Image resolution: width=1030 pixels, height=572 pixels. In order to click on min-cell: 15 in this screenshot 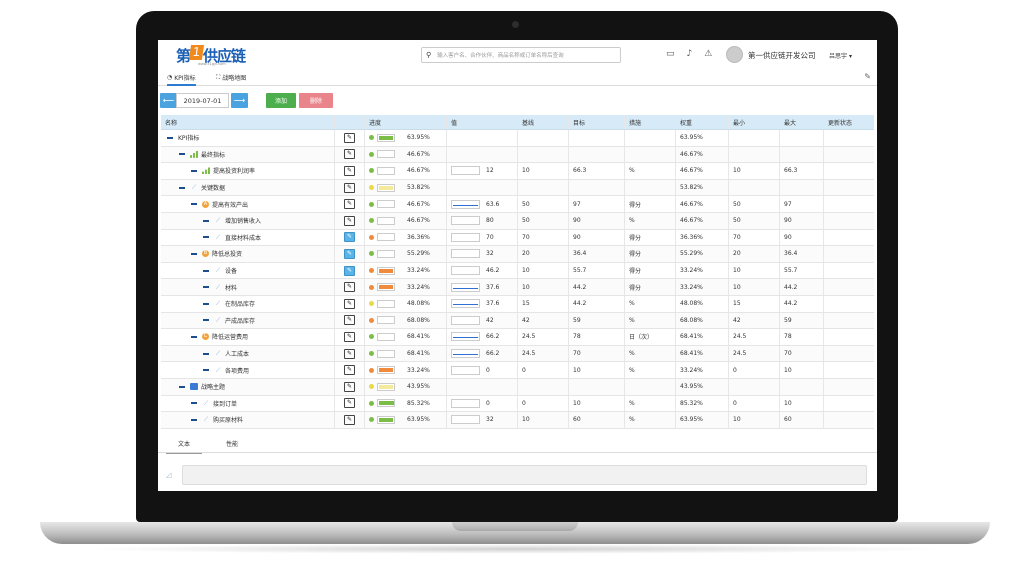, I will do `click(754, 303)`.